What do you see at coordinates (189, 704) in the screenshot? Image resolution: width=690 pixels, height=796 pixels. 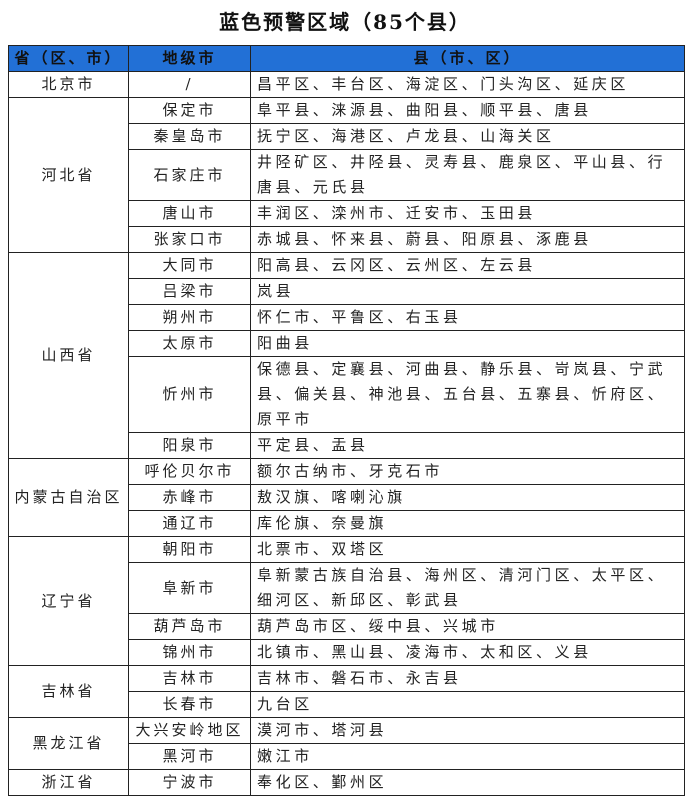 I see `city-cell: 长春市` at bounding box center [189, 704].